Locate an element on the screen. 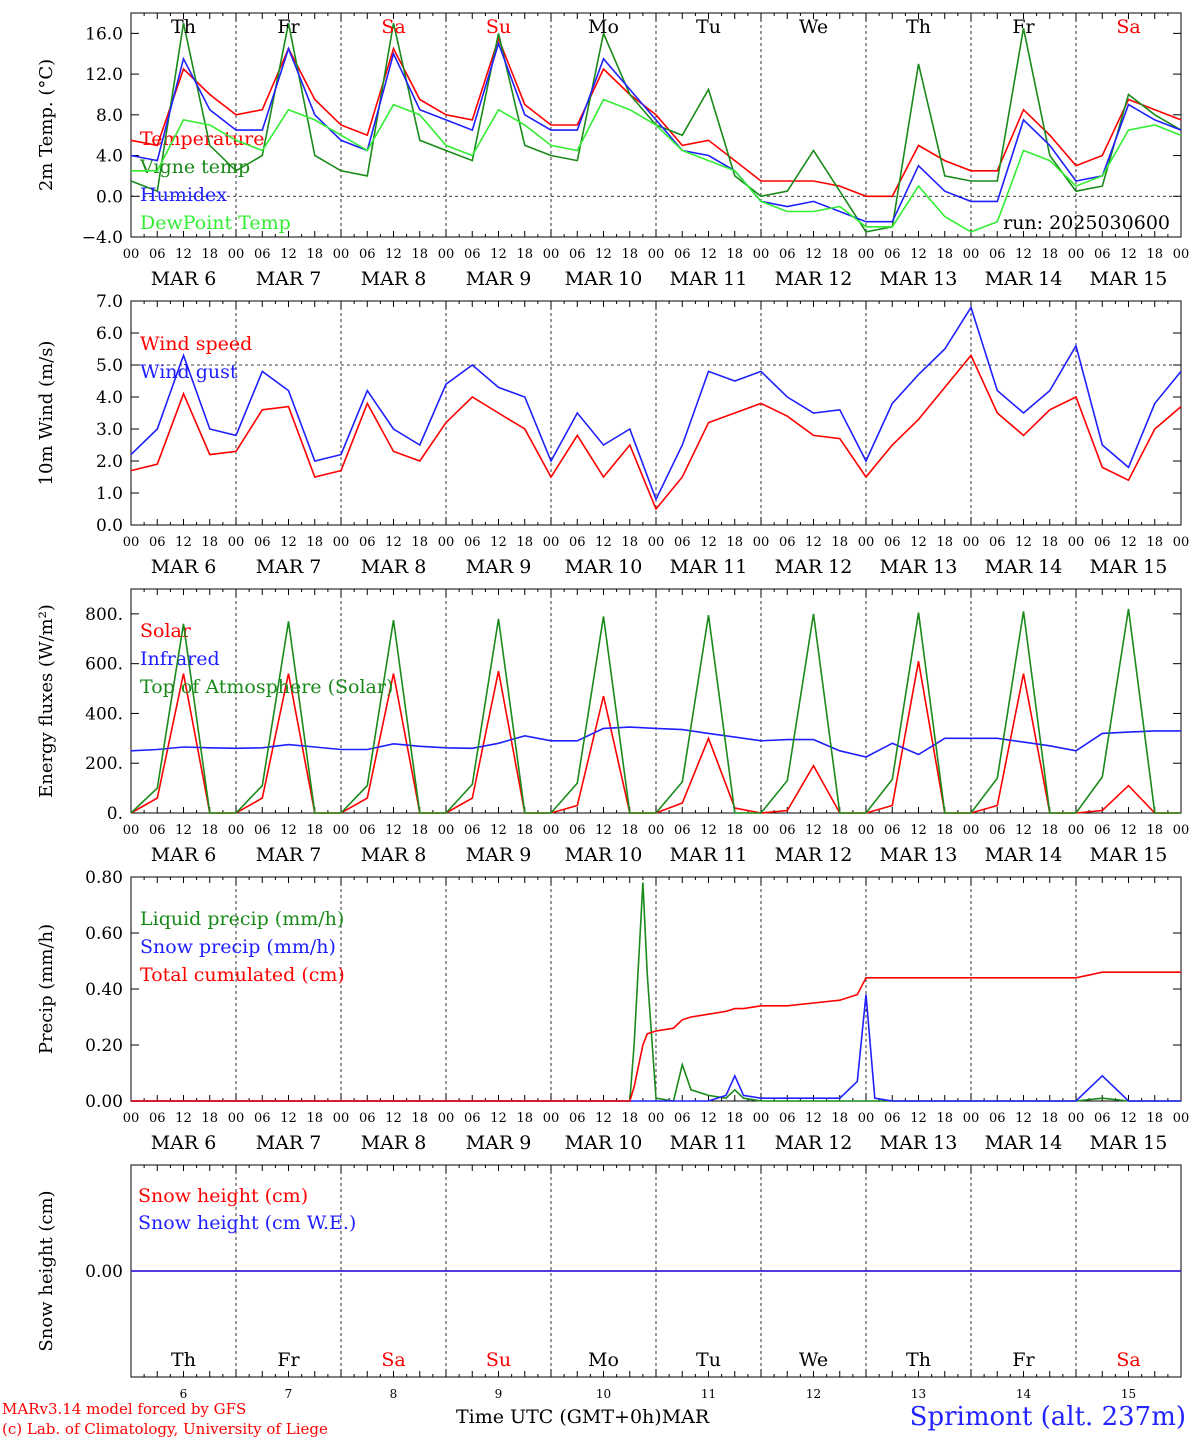  y-tick-label: 6.0 is located at coordinates (109, 334).